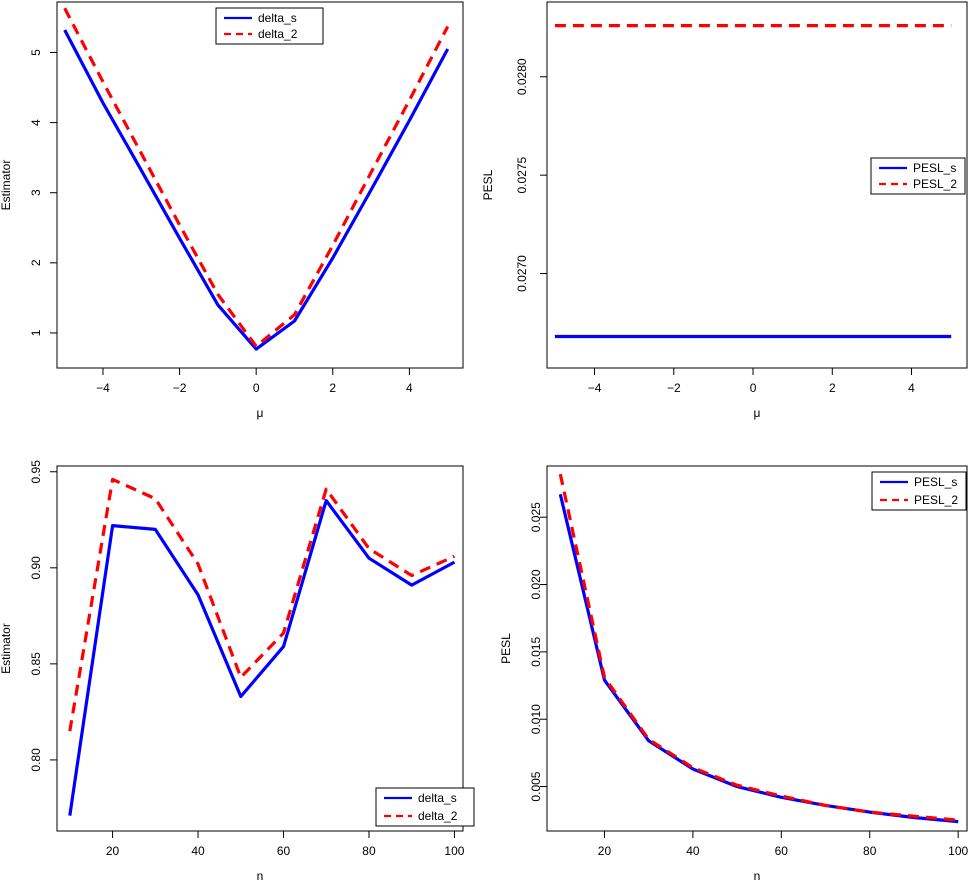  Describe the element at coordinates (522, 273) in the screenshot. I see `y-tick-label: 0.0270` at that location.